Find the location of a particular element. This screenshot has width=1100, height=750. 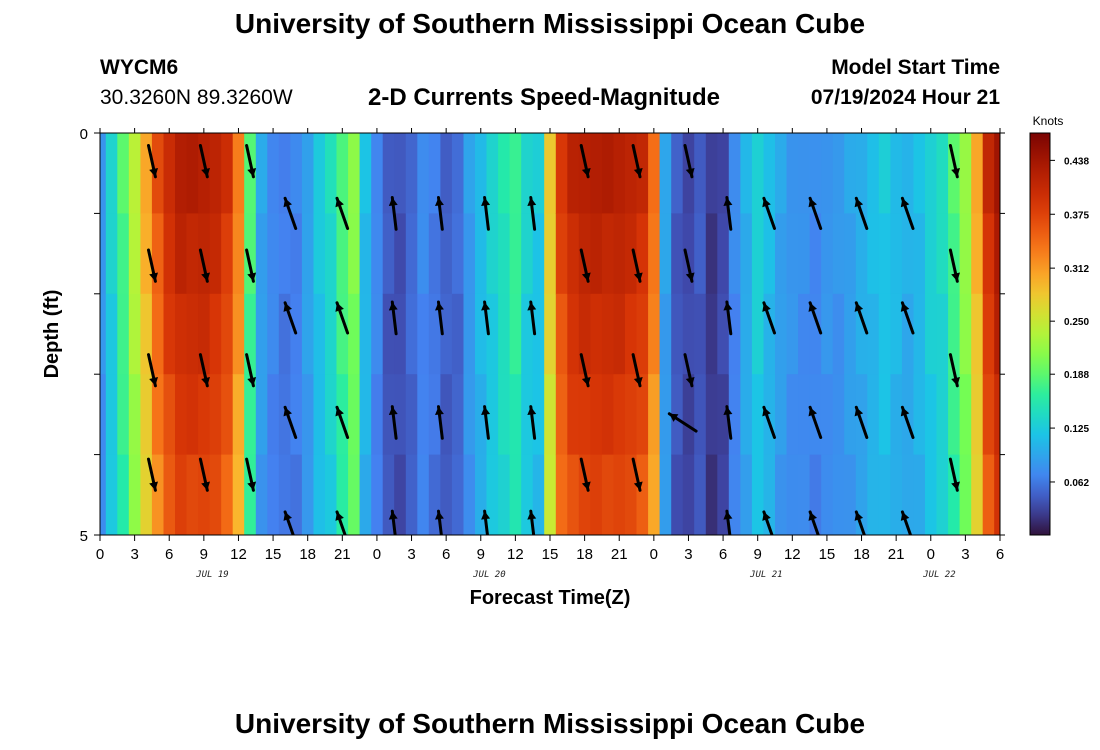

x-tick-label: 3 is located at coordinates (965, 554).